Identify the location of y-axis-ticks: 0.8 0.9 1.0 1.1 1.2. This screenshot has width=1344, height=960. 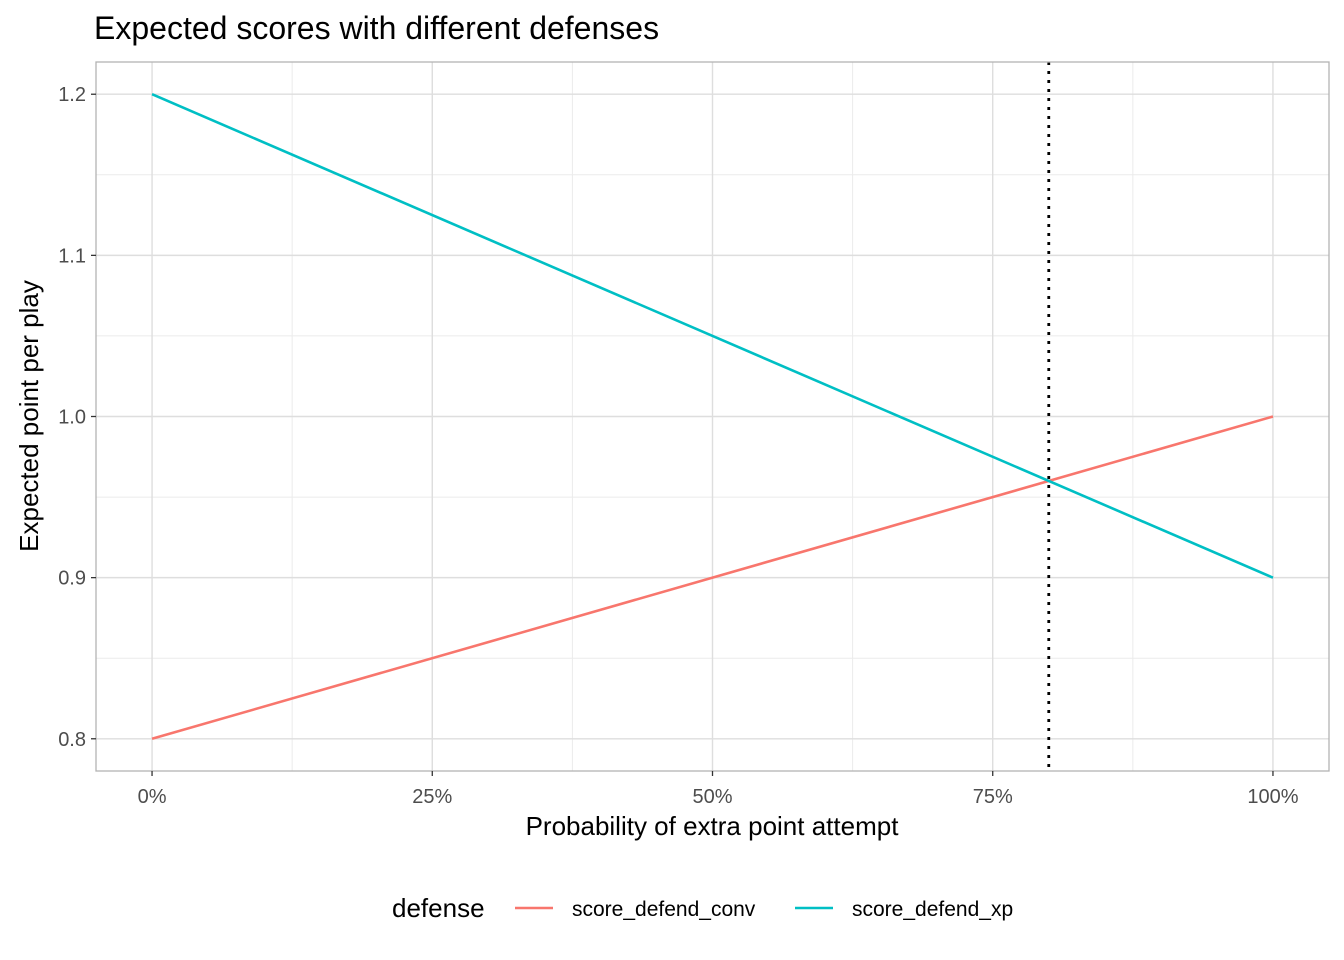
(77, 417).